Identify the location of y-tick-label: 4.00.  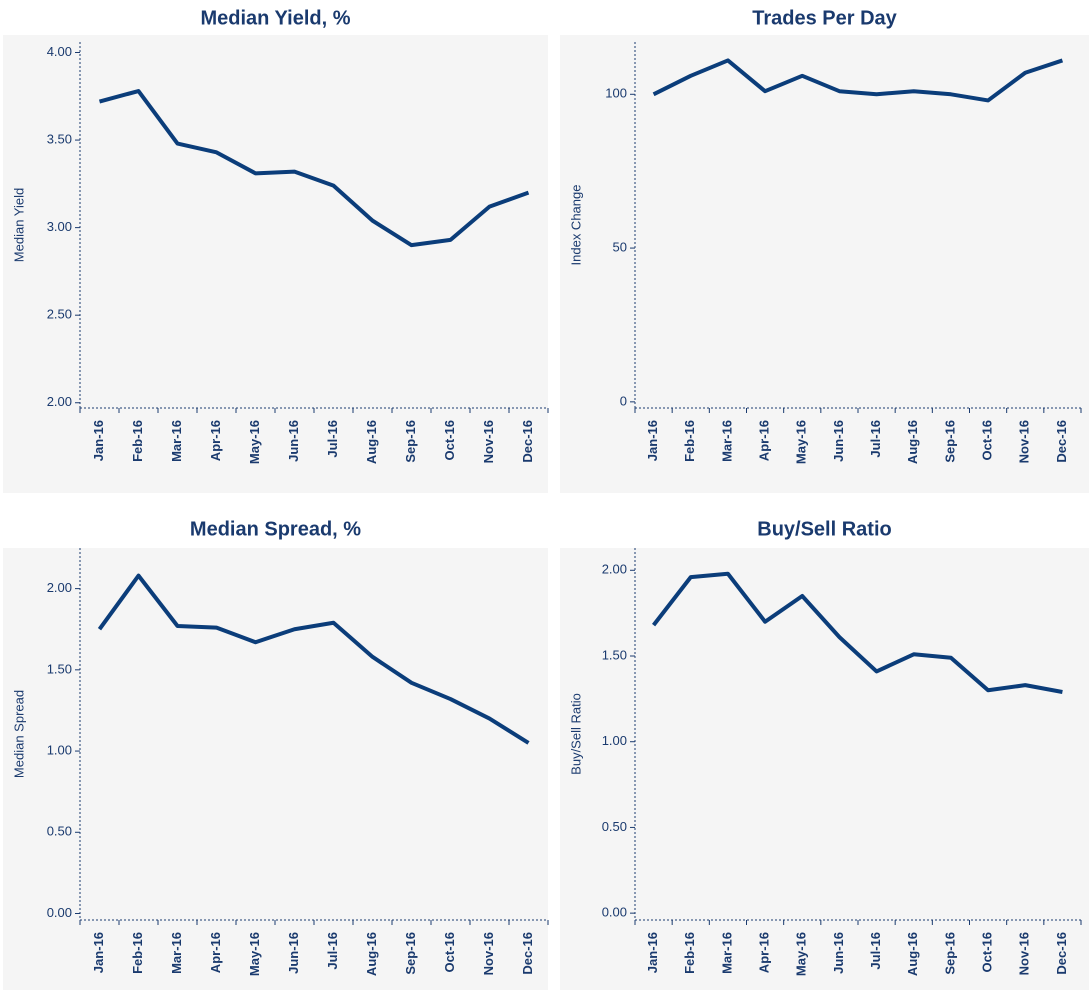
(59, 51).